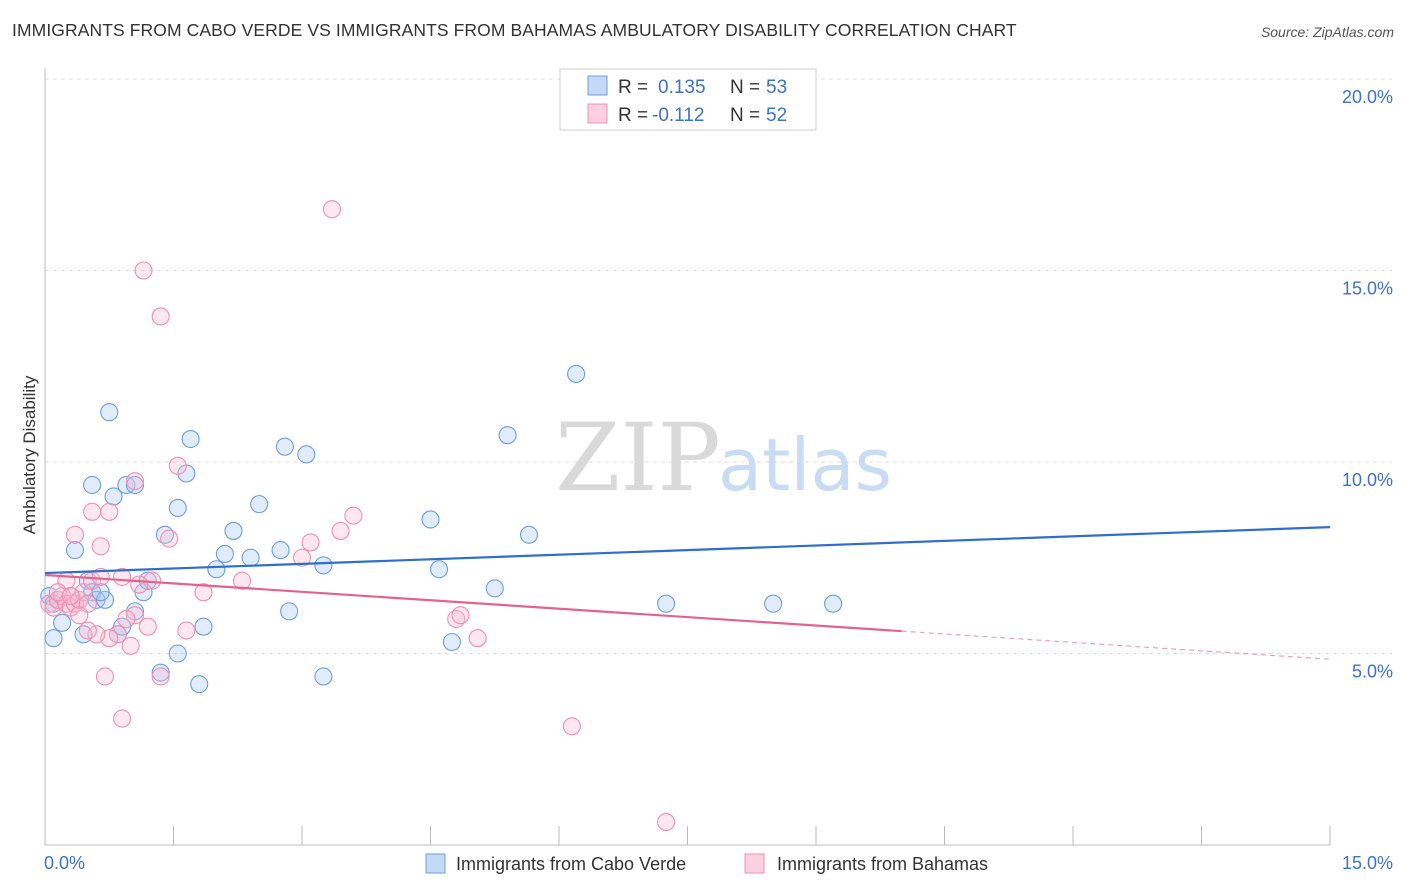  I want to click on source-label: Source: ZipAtlas.com, so click(1327, 32).